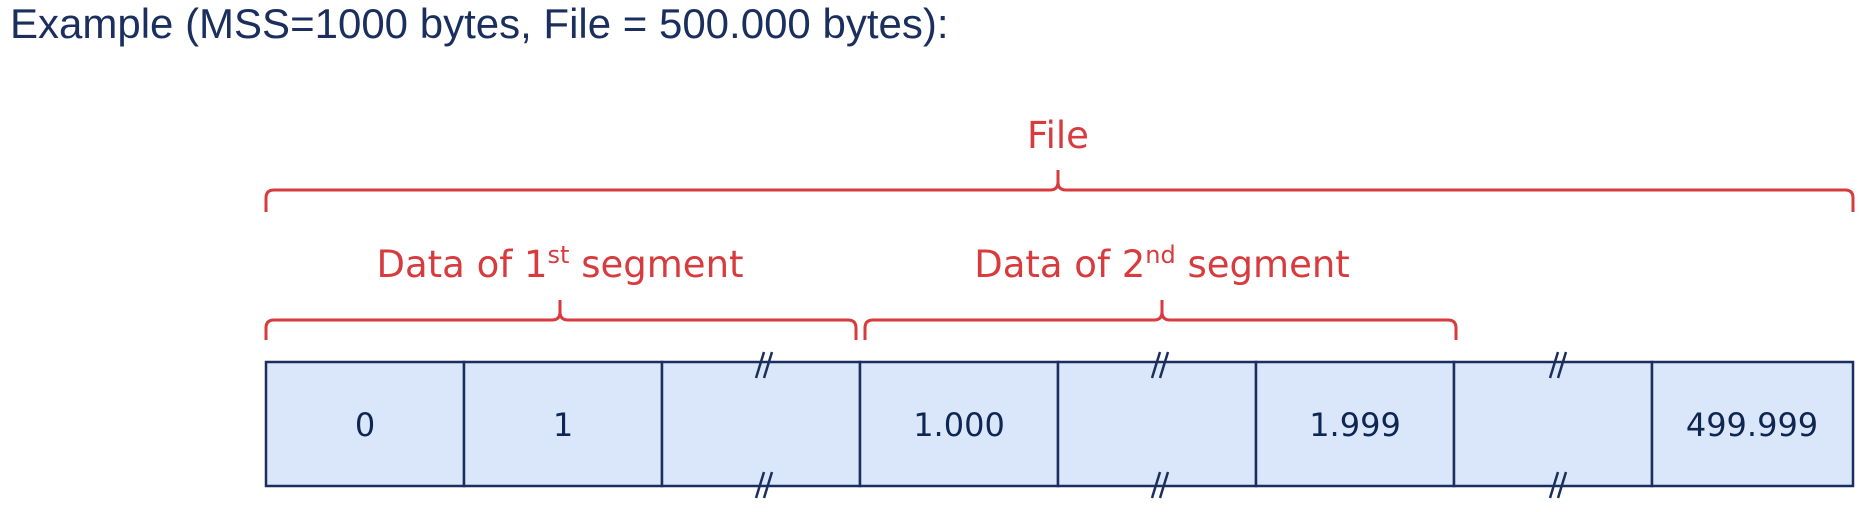 Image resolution: width=1876 pixels, height=512 pixels. What do you see at coordinates (1059, 264) in the screenshot?
I see `segment-2-prefix: Data of 2` at bounding box center [1059, 264].